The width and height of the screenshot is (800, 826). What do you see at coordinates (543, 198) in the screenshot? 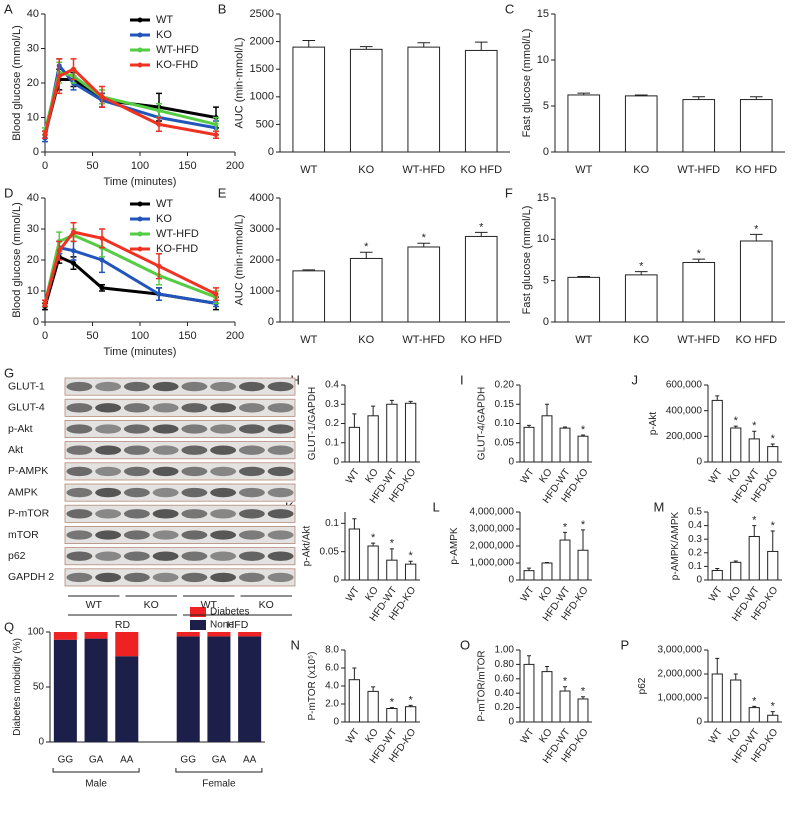
I see `y-tick-label: 15` at bounding box center [543, 198].